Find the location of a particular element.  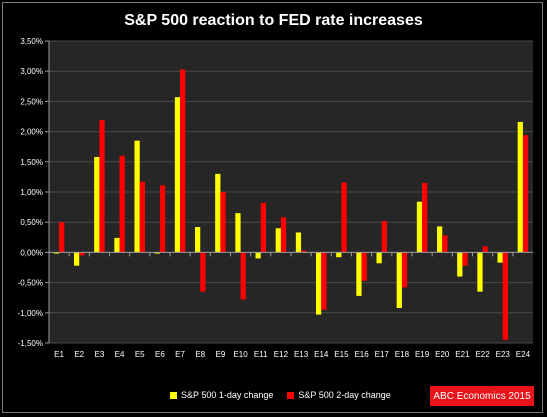

y-tick-label: 1,50% is located at coordinates (31, 162).